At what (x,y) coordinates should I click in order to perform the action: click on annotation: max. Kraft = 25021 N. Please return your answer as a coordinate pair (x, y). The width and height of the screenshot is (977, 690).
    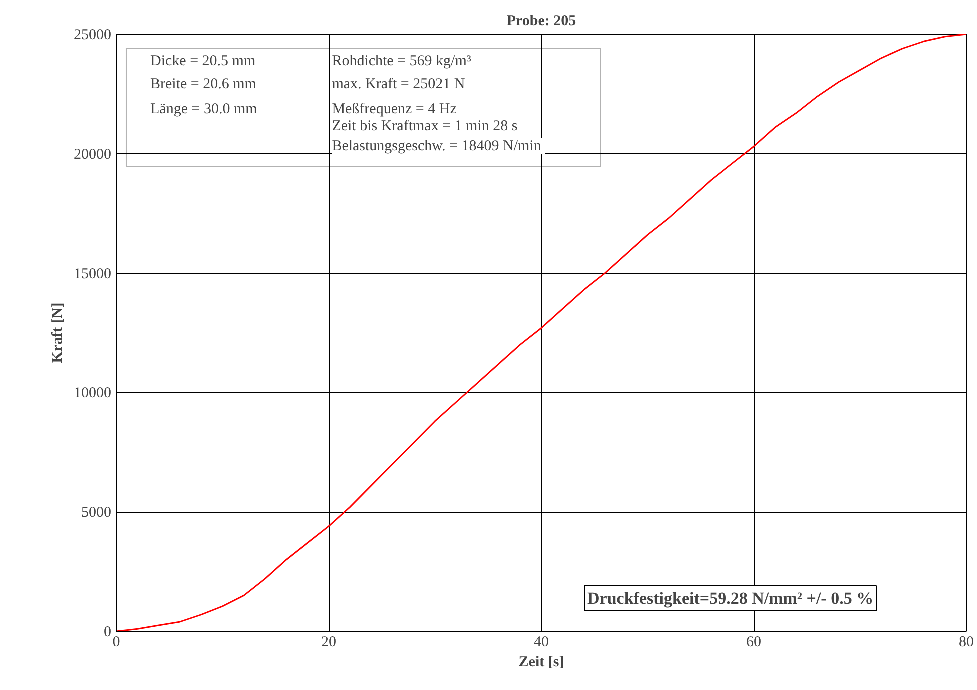
    Looking at the image, I should click on (399, 84).